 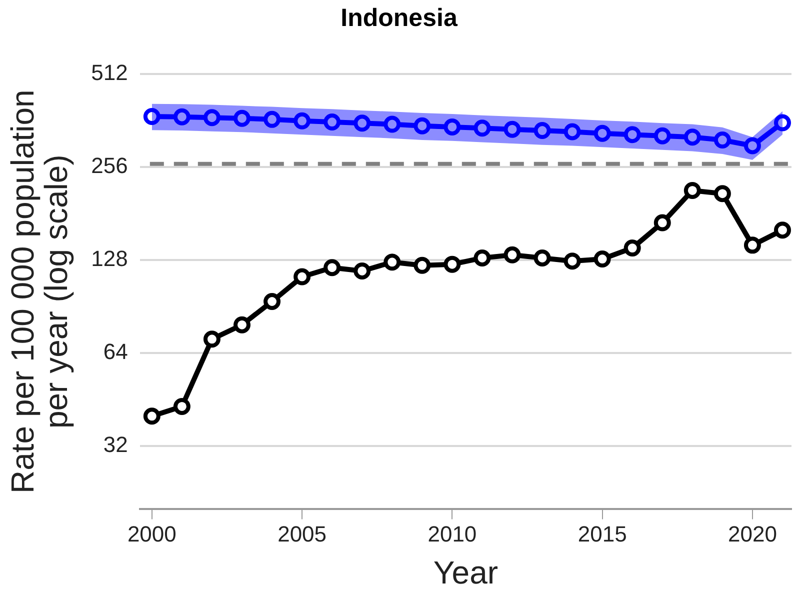 I want to click on y-tick-label: 512, so click(x=109, y=73).